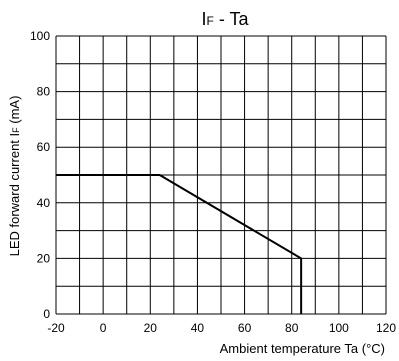 Image resolution: width=399 pixels, height=361 pixels. Describe the element at coordinates (14, 176) in the screenshot. I see `y-axis-label: LED forward current IF (mA)` at that location.